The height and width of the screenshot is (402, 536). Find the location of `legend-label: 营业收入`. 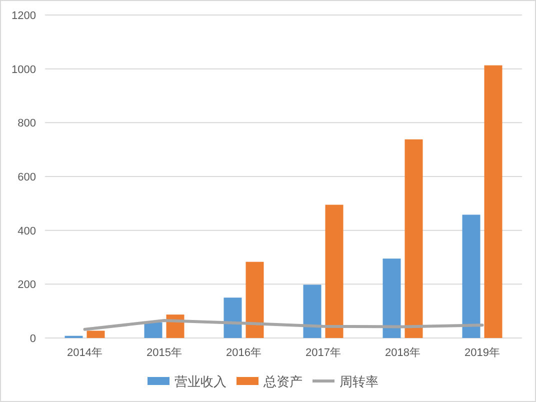

legend-label: 营业收入 is located at coordinates (200, 381).